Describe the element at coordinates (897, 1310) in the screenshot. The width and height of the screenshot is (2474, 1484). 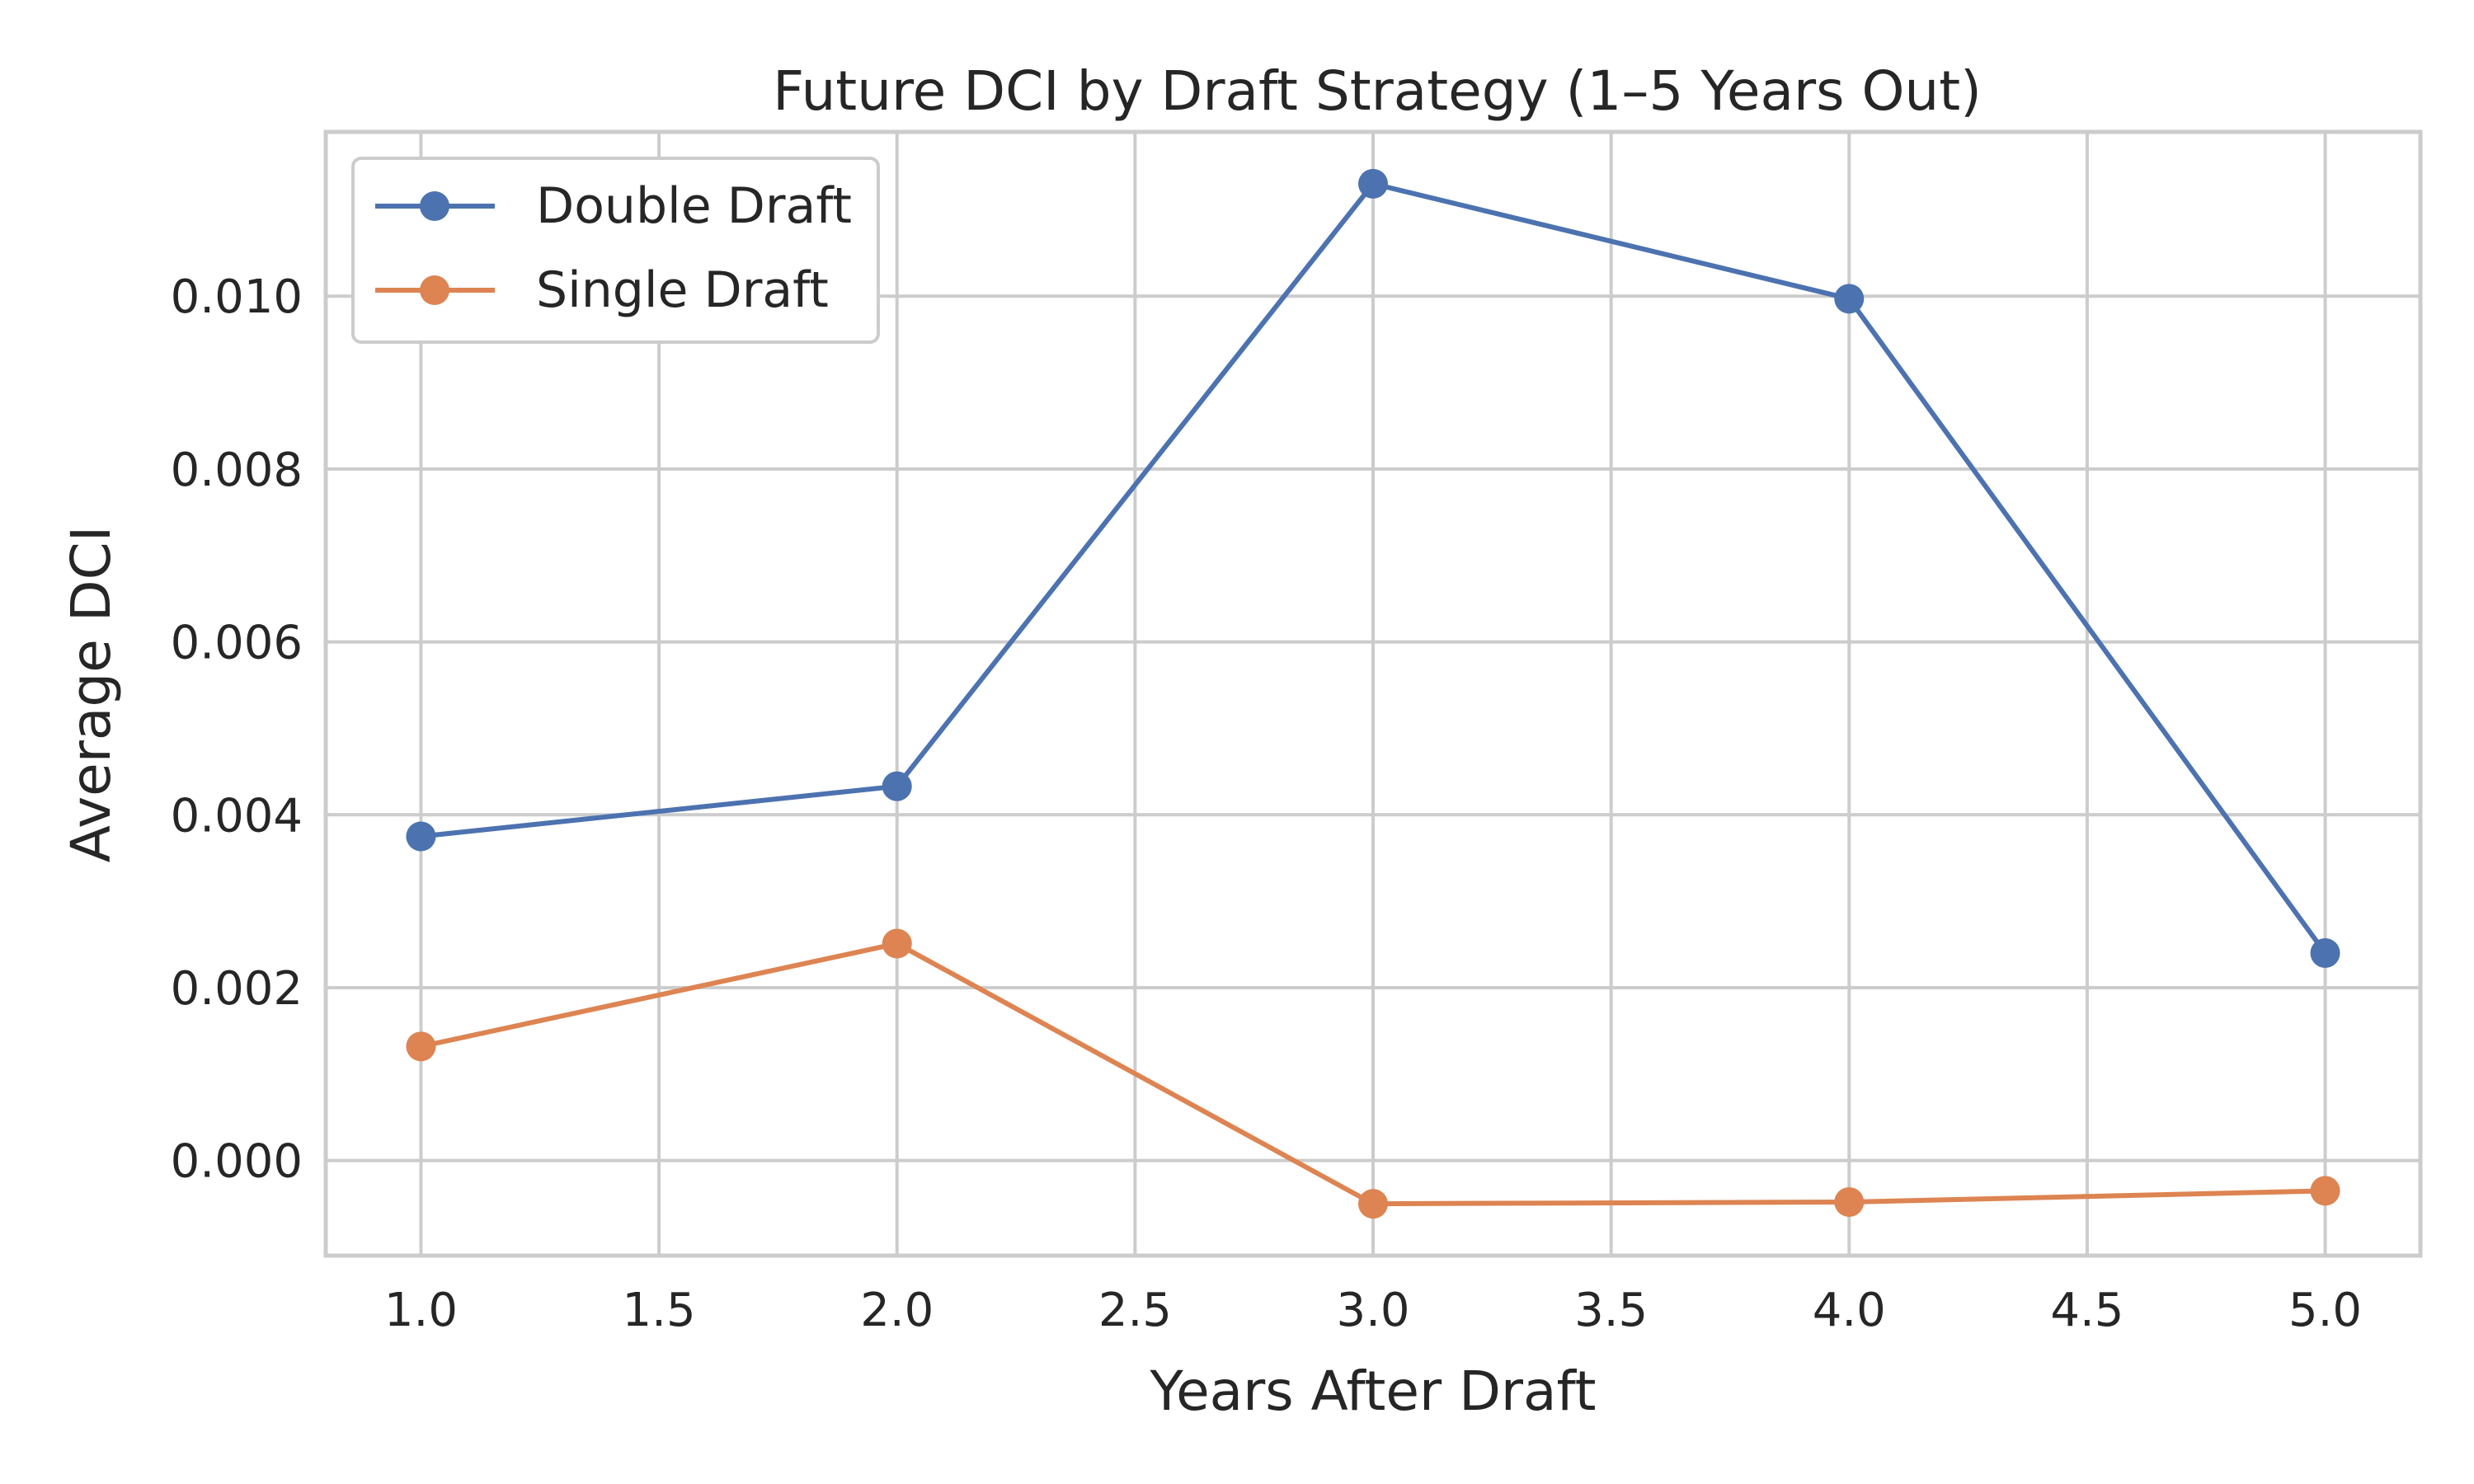
I see `x-tick-label: 2.0` at that location.